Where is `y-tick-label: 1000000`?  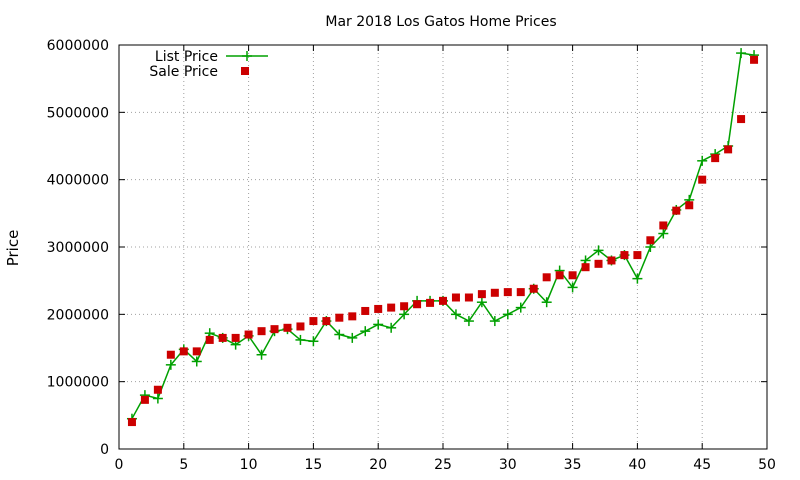 y-tick-label: 1000000 is located at coordinates (78, 383).